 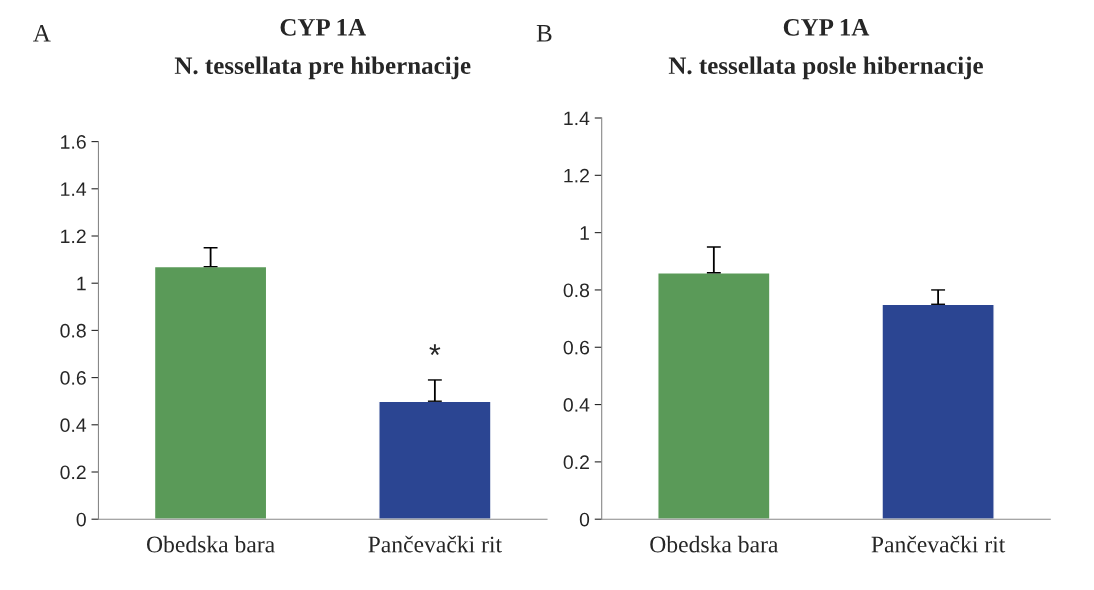 What do you see at coordinates (544, 33) in the screenshot?
I see `text: B` at bounding box center [544, 33].